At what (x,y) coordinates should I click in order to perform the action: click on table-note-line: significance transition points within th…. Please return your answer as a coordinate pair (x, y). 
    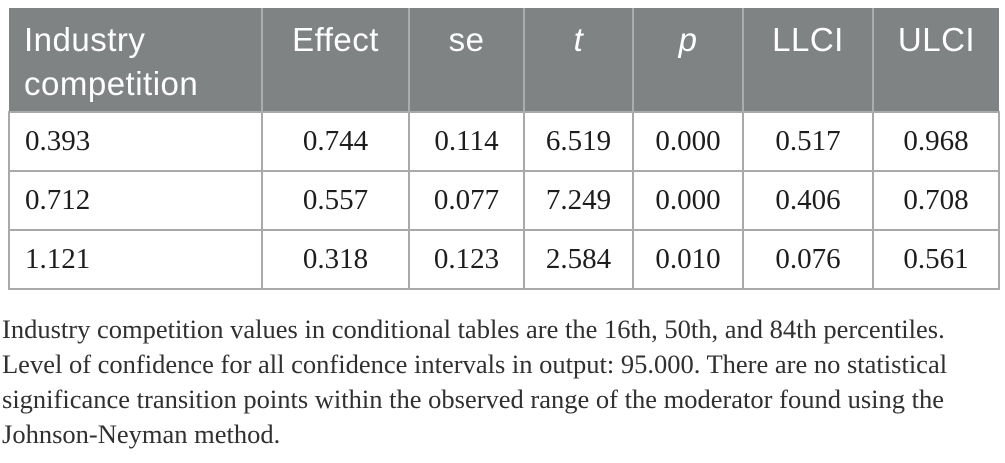
    Looking at the image, I should click on (473, 399).